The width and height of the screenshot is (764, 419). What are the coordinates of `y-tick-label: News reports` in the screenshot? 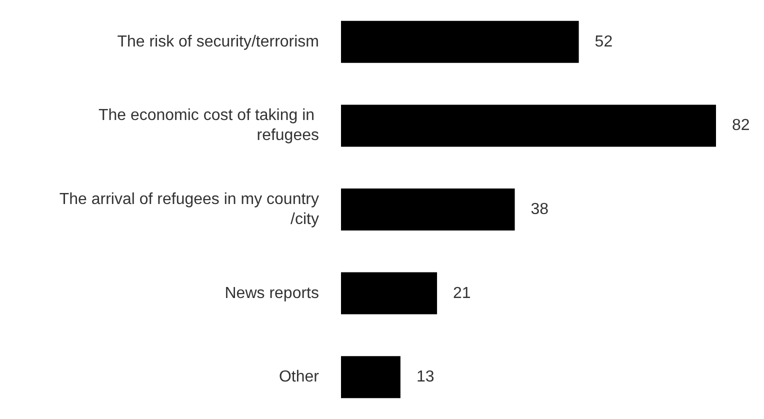 It's located at (271, 293).